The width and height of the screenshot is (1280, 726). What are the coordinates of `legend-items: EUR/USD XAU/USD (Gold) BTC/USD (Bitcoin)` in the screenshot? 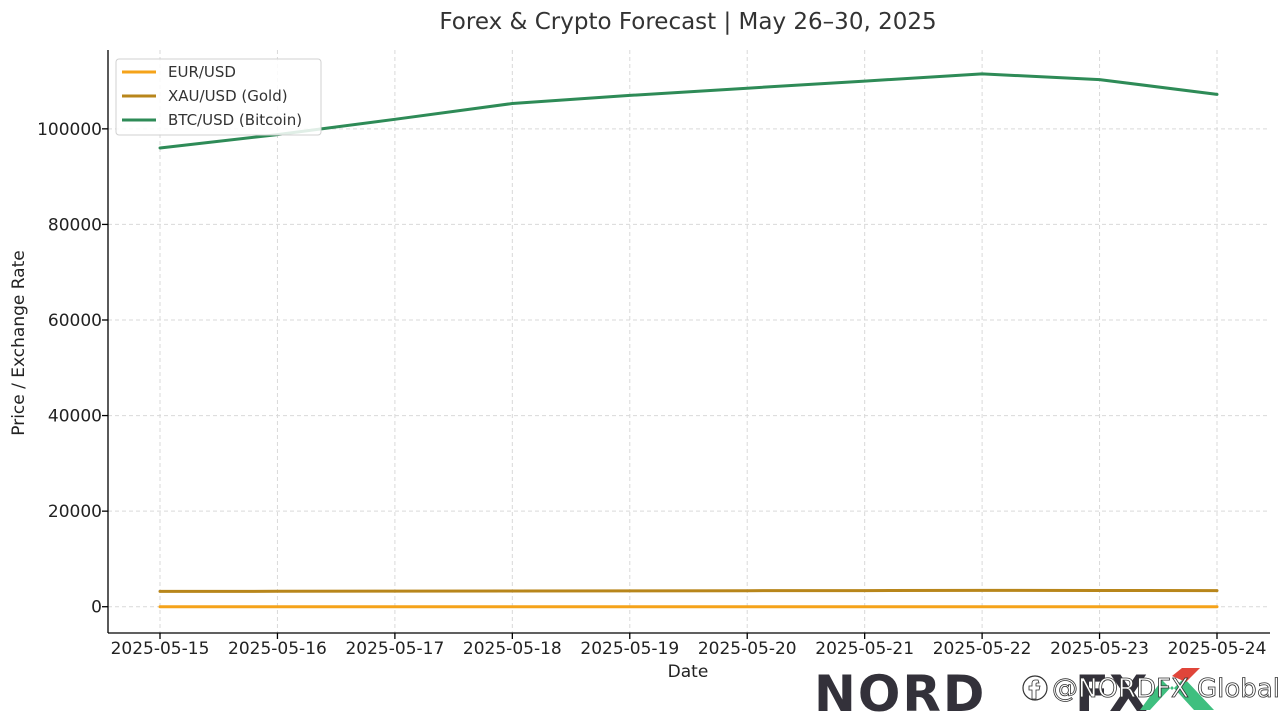 It's located at (212, 96).